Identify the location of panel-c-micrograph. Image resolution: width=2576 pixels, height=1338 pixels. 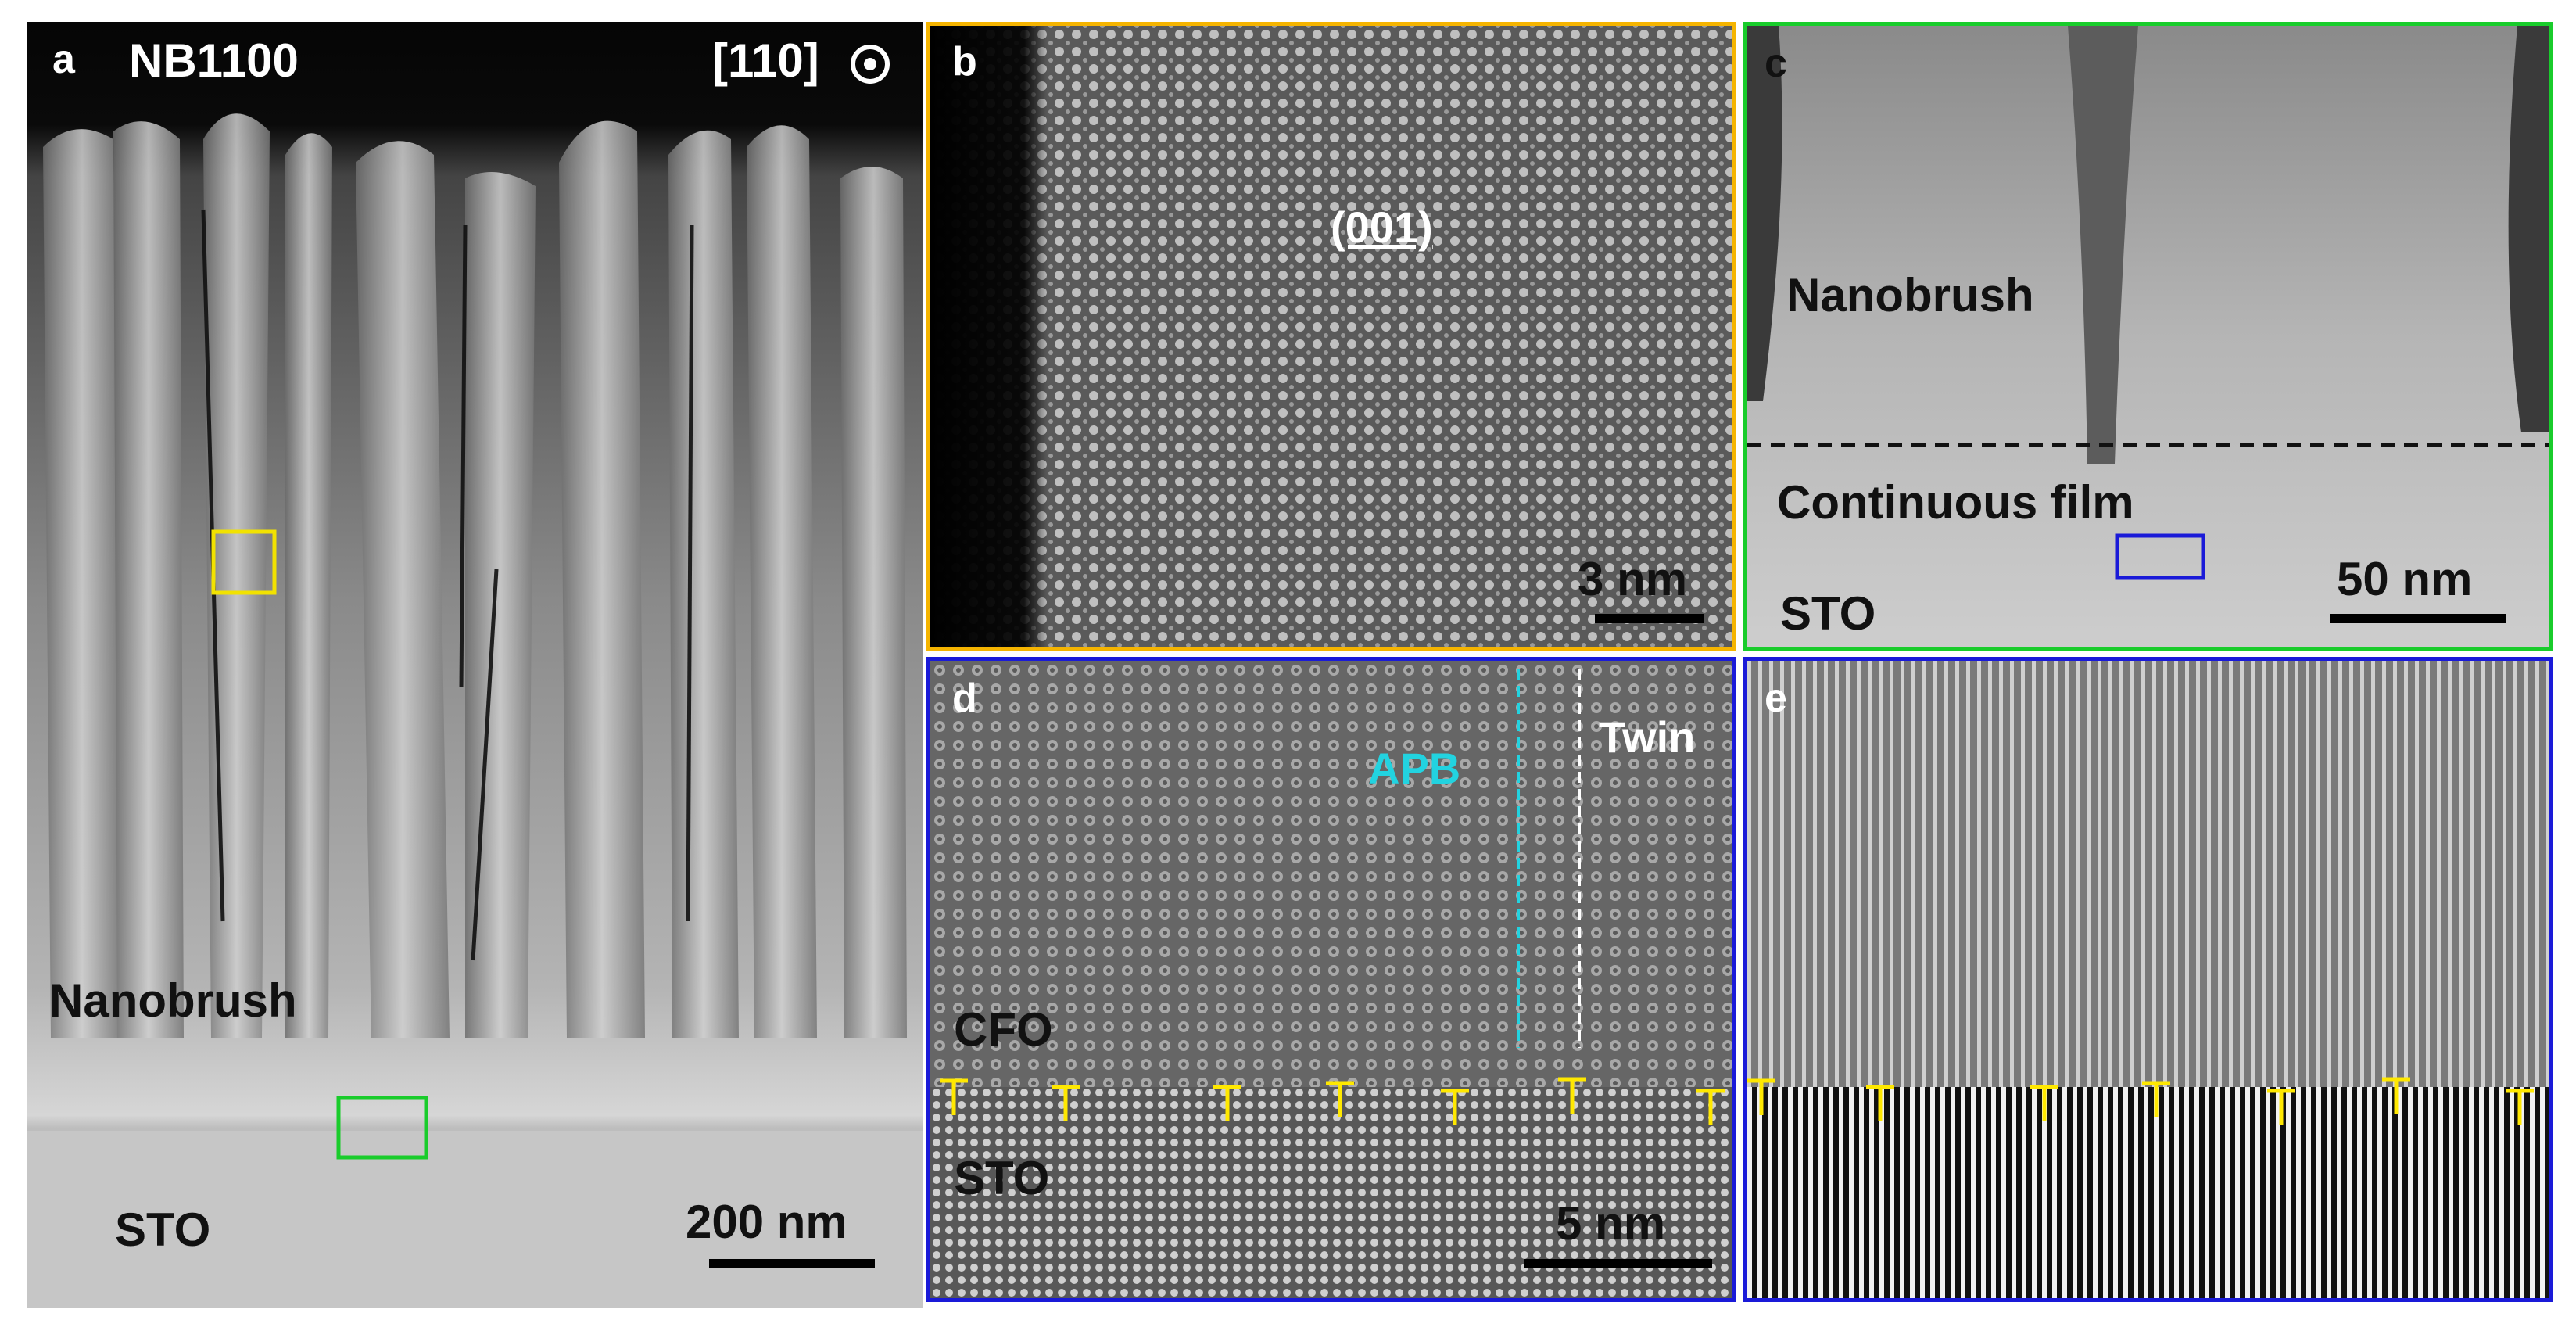
(2148, 336).